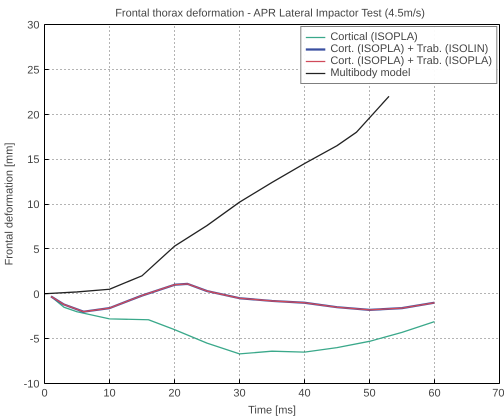 The image size is (504, 419). Describe the element at coordinates (374, 37) in the screenshot. I see `legend-label: Cortical (ISOPLA)` at that location.